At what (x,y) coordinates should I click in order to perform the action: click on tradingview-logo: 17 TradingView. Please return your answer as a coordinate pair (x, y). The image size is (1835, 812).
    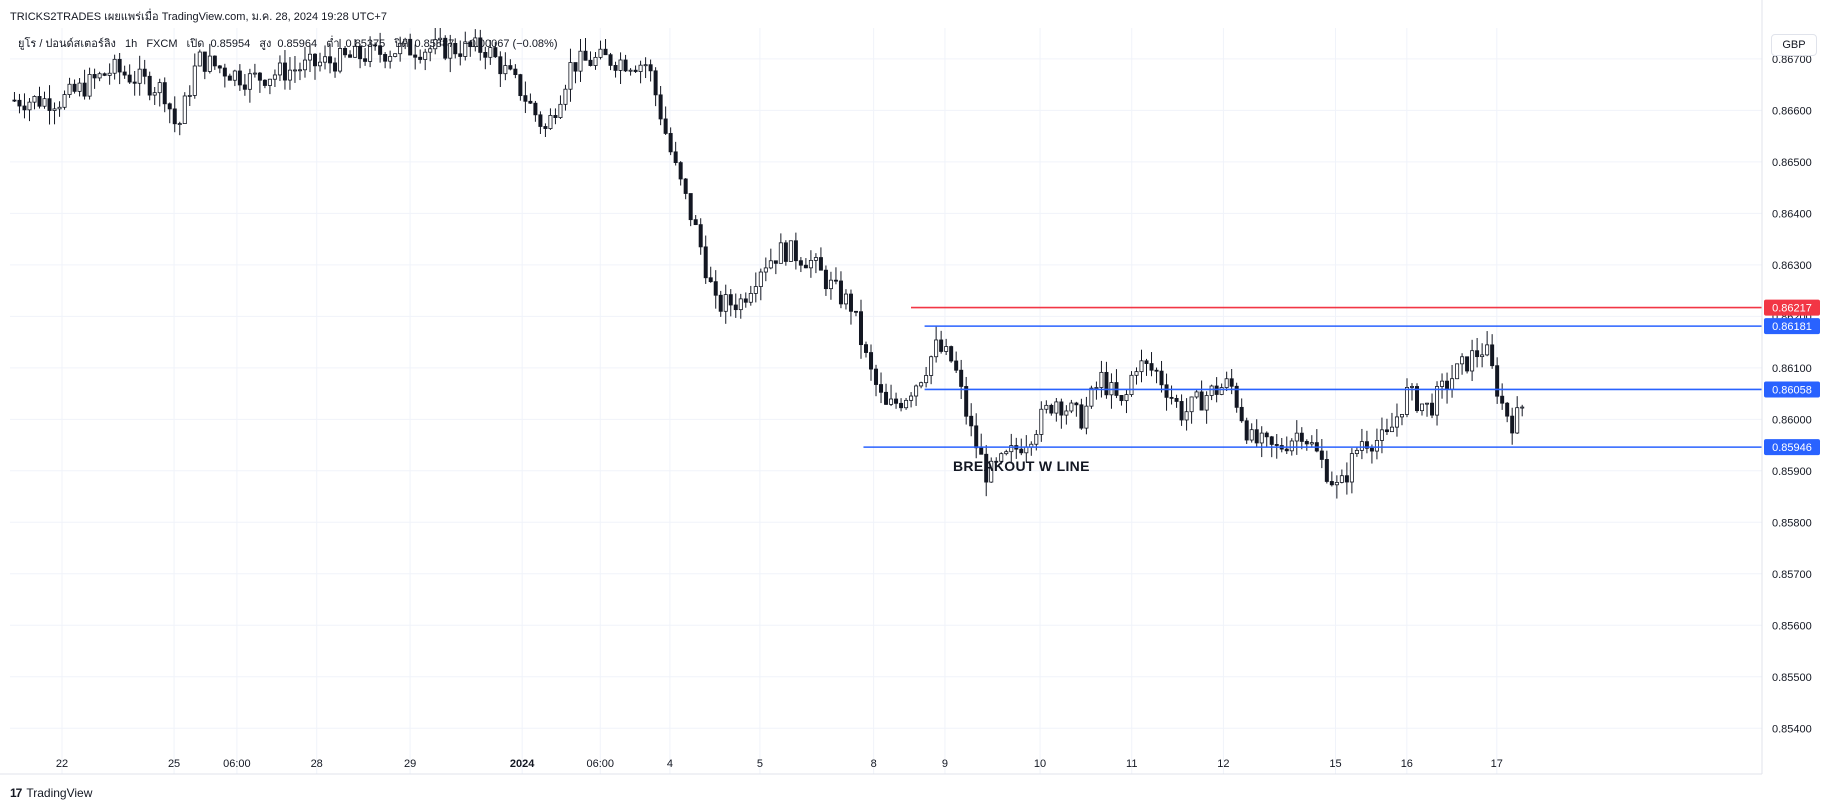
    Looking at the image, I should click on (51, 793).